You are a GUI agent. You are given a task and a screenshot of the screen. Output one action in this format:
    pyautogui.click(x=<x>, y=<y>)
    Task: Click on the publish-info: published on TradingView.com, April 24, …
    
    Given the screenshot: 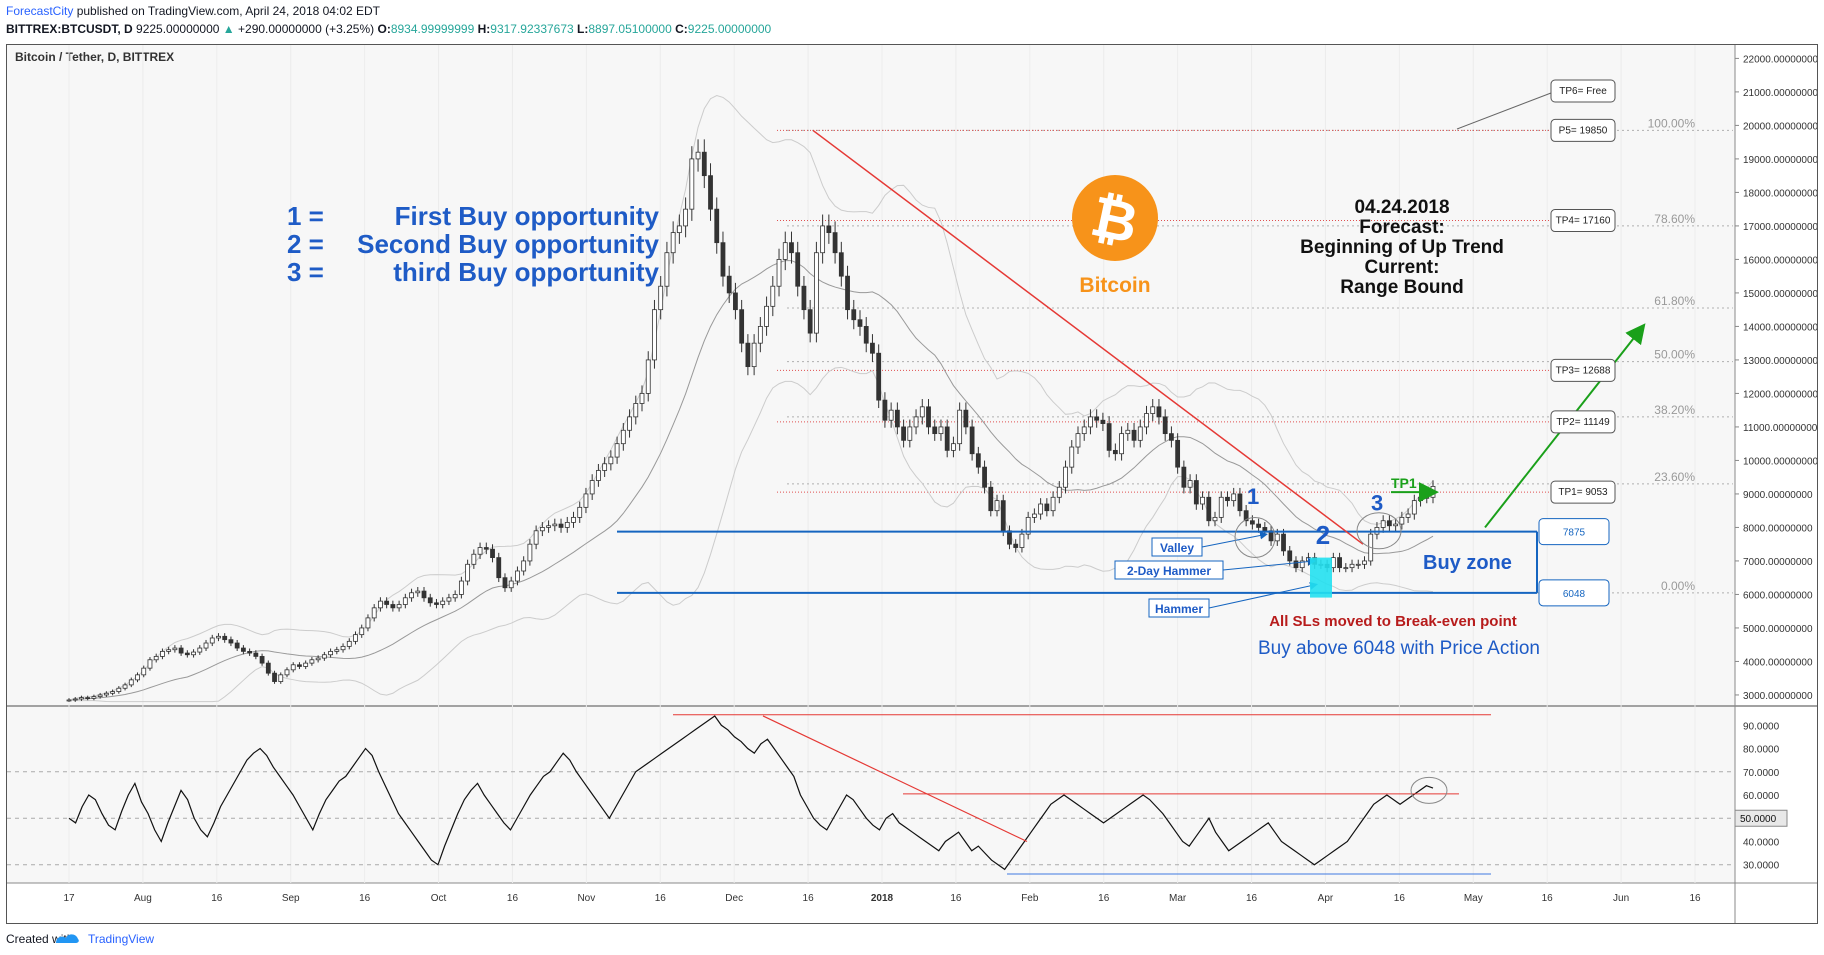 What is the action you would take?
    pyautogui.click(x=226, y=11)
    